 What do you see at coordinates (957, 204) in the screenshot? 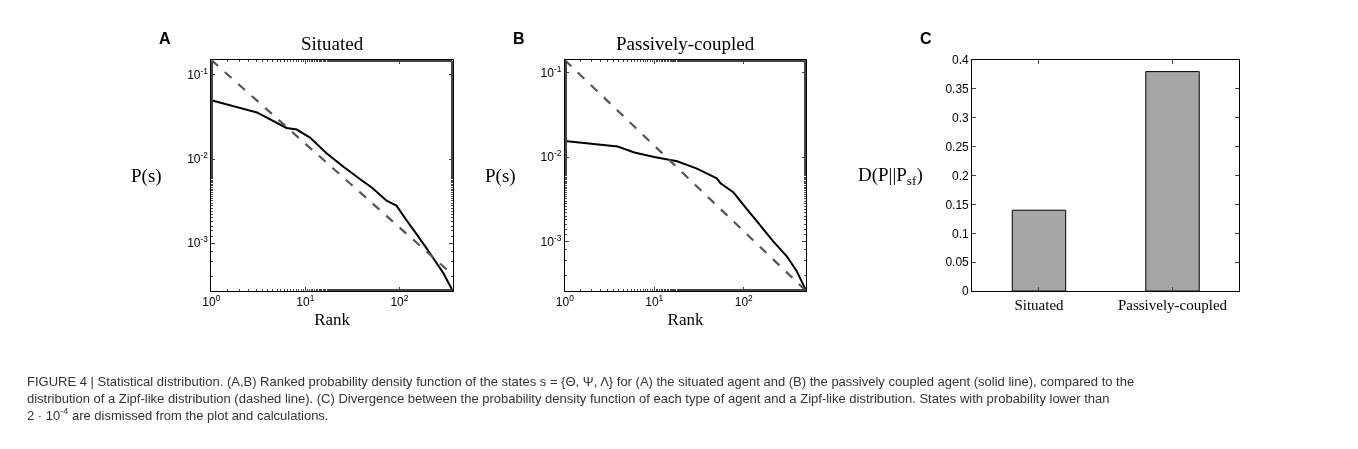
I see `y-tick-label: 0.15` at bounding box center [957, 204].